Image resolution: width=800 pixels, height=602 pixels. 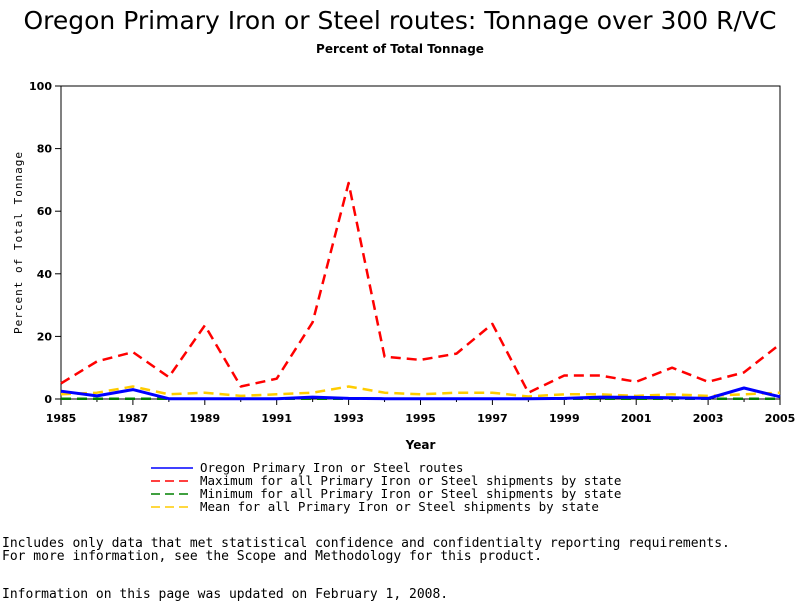 What do you see at coordinates (420, 445) in the screenshot?
I see `x-axis-label: Year` at bounding box center [420, 445].